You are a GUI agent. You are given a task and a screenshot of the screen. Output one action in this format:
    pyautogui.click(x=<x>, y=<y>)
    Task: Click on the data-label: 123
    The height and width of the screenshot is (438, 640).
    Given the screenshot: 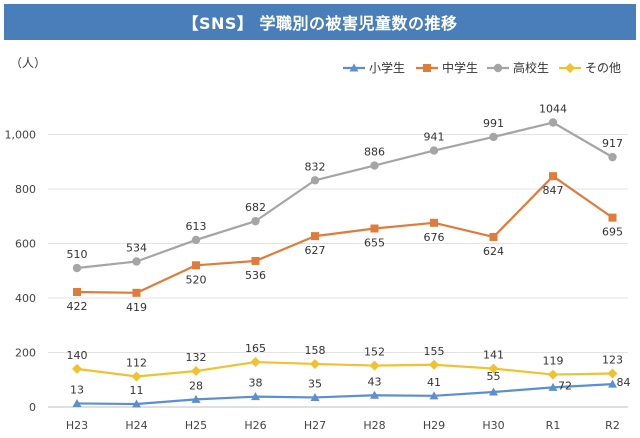 What is the action you would take?
    pyautogui.click(x=612, y=359)
    